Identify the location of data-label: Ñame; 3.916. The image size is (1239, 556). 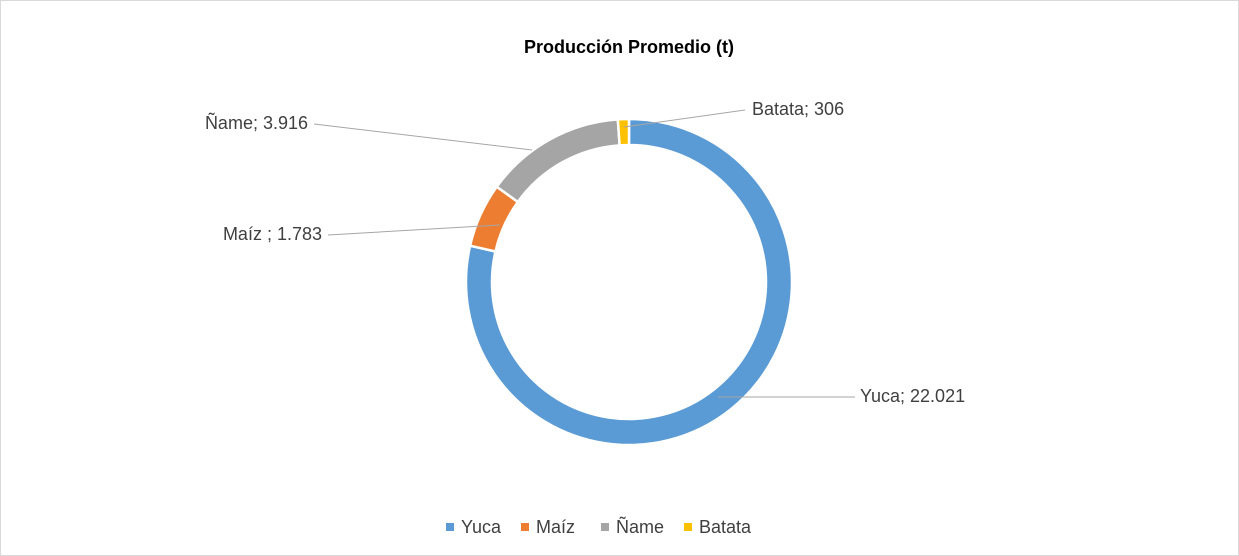
(256, 122).